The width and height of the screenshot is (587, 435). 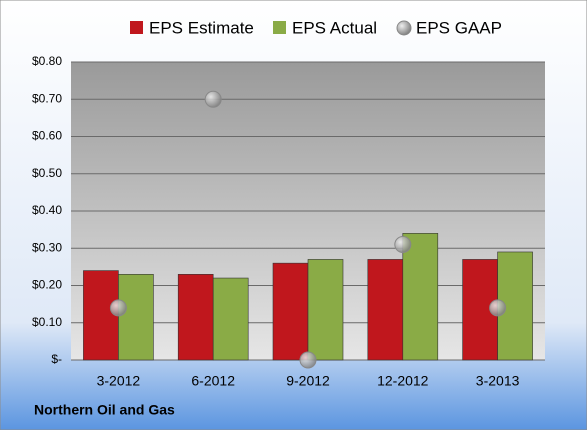 I want to click on x-tick-label: 12-2012, so click(x=403, y=381).